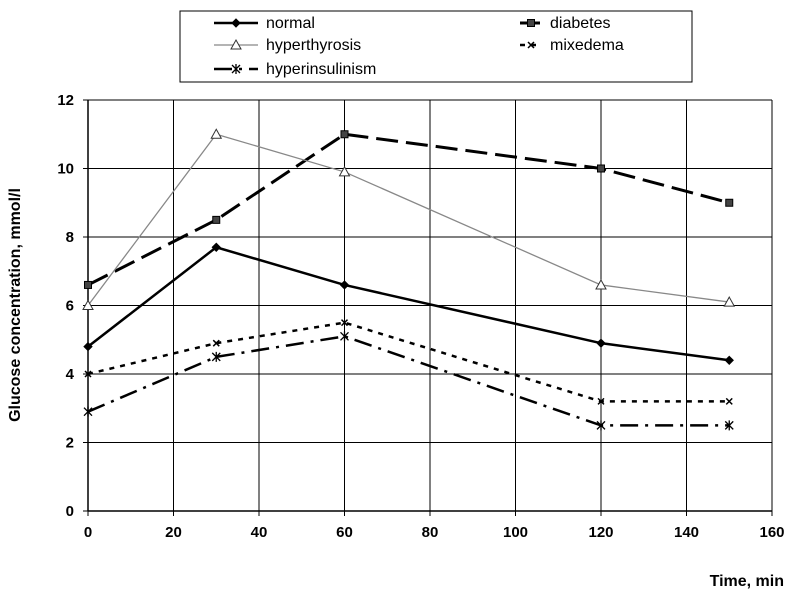 This screenshot has width=791, height=600. What do you see at coordinates (88, 532) in the screenshot?
I see `x-tick-label: 0` at bounding box center [88, 532].